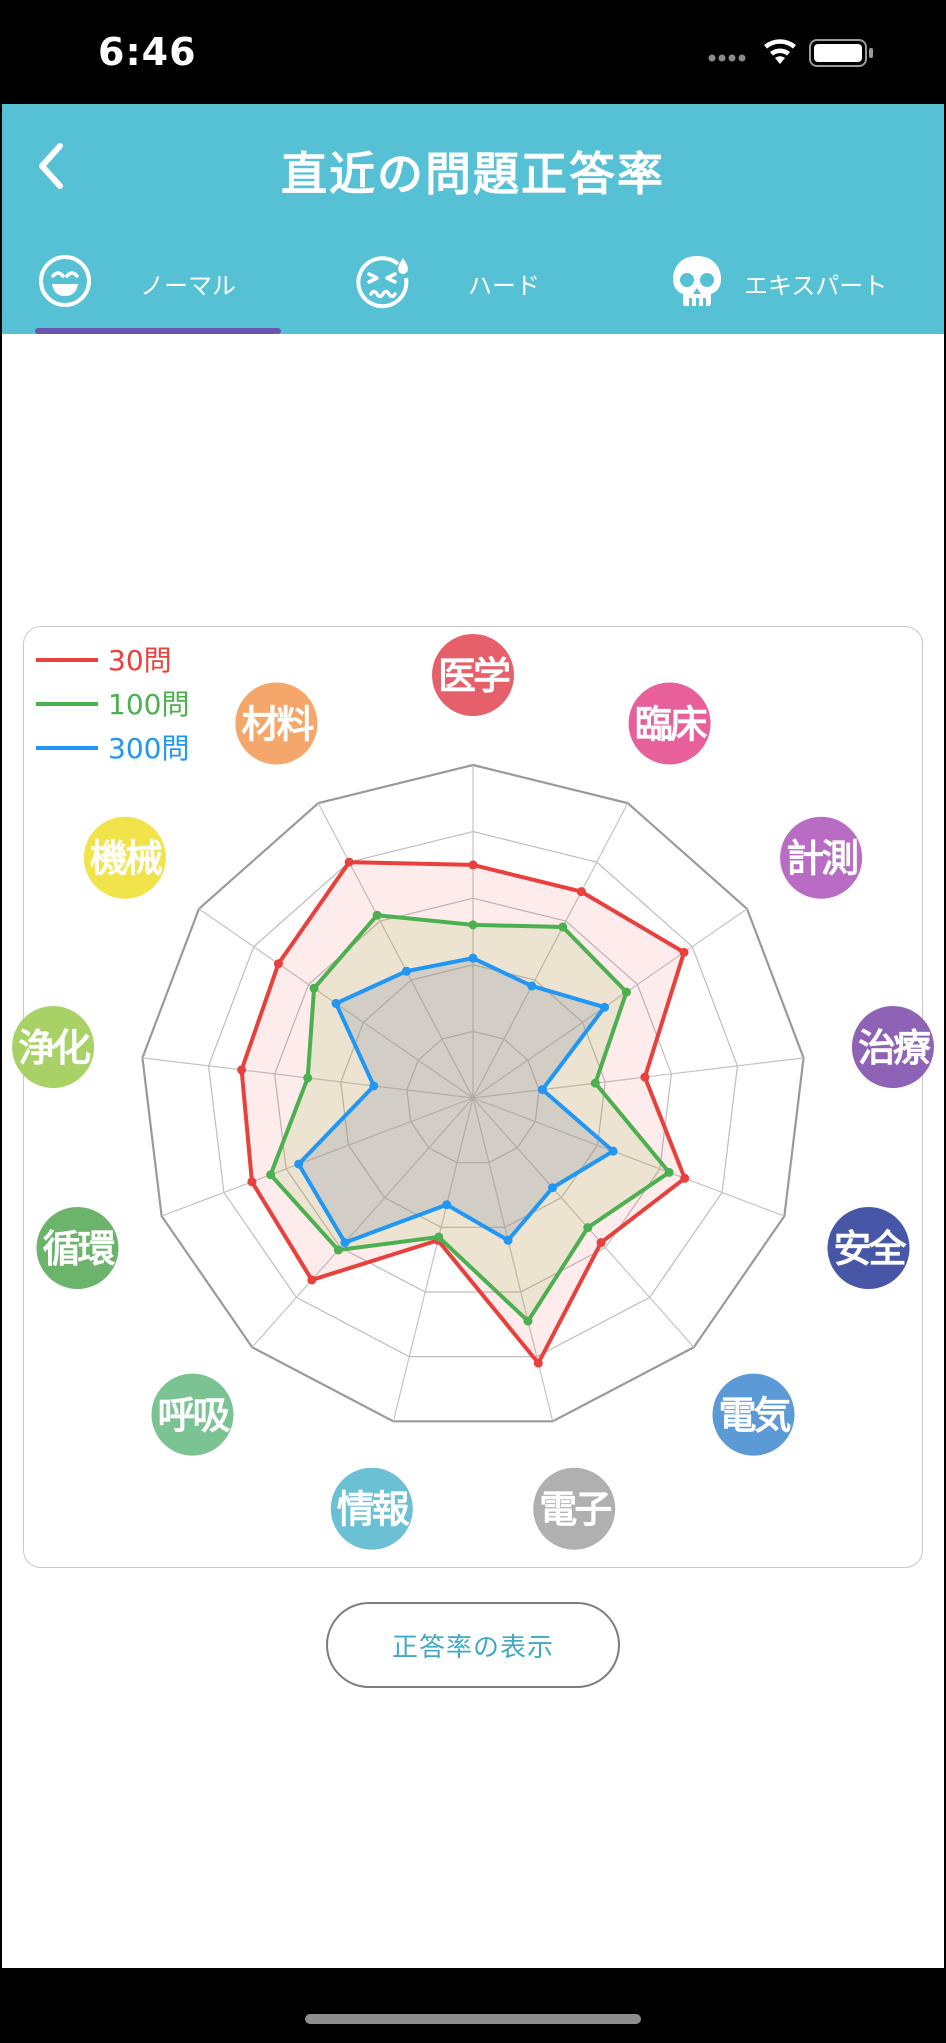  I want to click on tab-hard-label: ハード, so click(504, 286).